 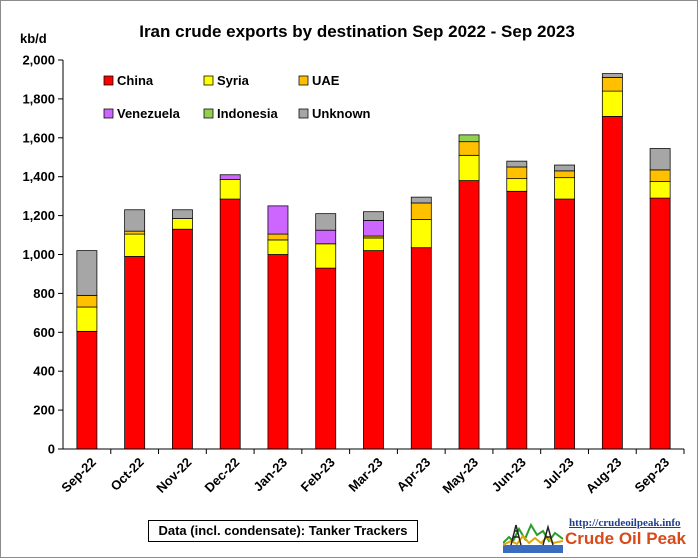 I want to click on y-tick-label: 800, so click(x=44, y=293).